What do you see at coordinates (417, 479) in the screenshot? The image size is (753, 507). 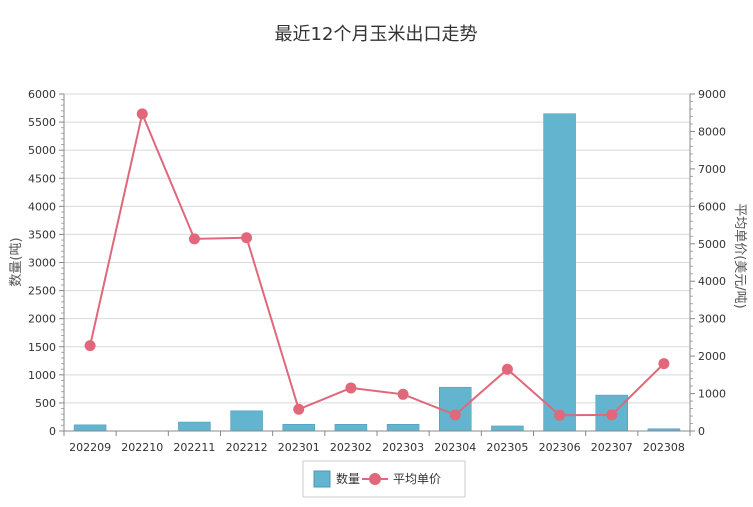 I see `legend-line-label: 平均单价` at bounding box center [417, 479].